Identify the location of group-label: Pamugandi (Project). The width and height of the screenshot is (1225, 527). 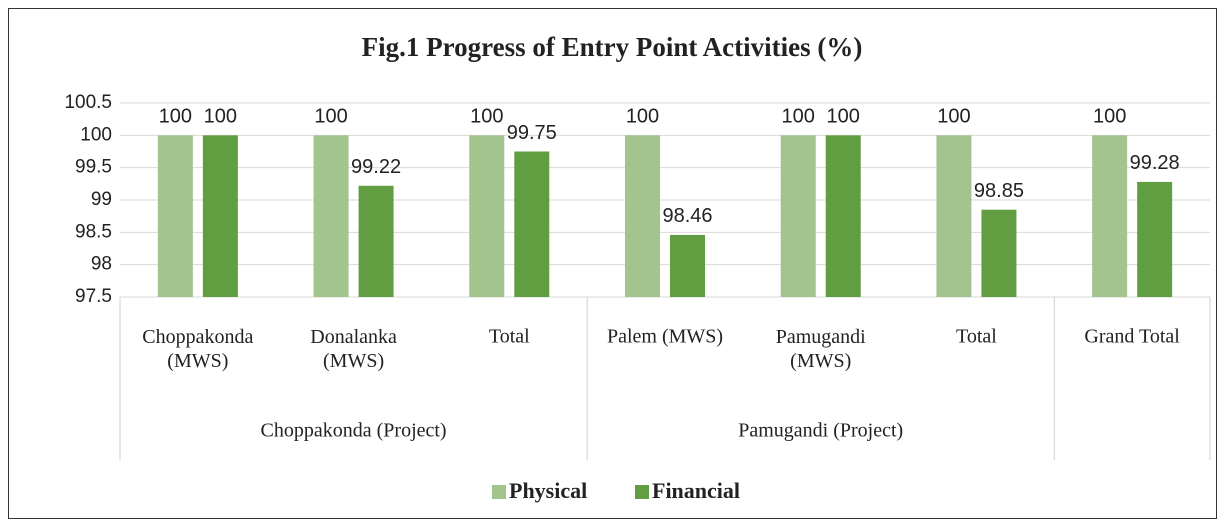
(820, 431).